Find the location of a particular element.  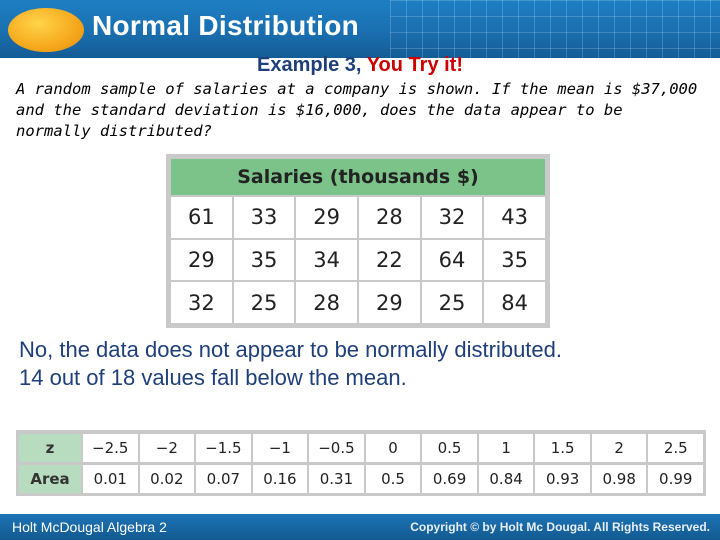

header-grid-pattern is located at coordinates (555, 29).